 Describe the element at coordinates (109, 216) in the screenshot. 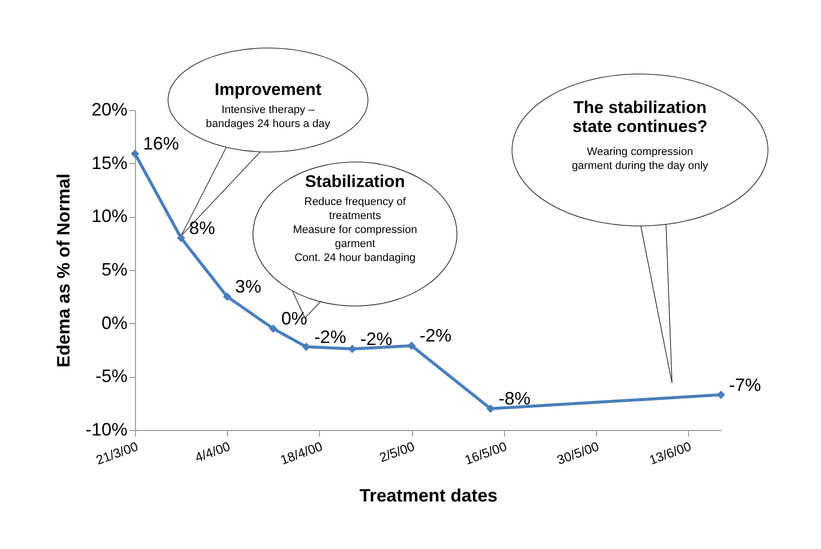

I see `y-tick-label: 10%` at that location.